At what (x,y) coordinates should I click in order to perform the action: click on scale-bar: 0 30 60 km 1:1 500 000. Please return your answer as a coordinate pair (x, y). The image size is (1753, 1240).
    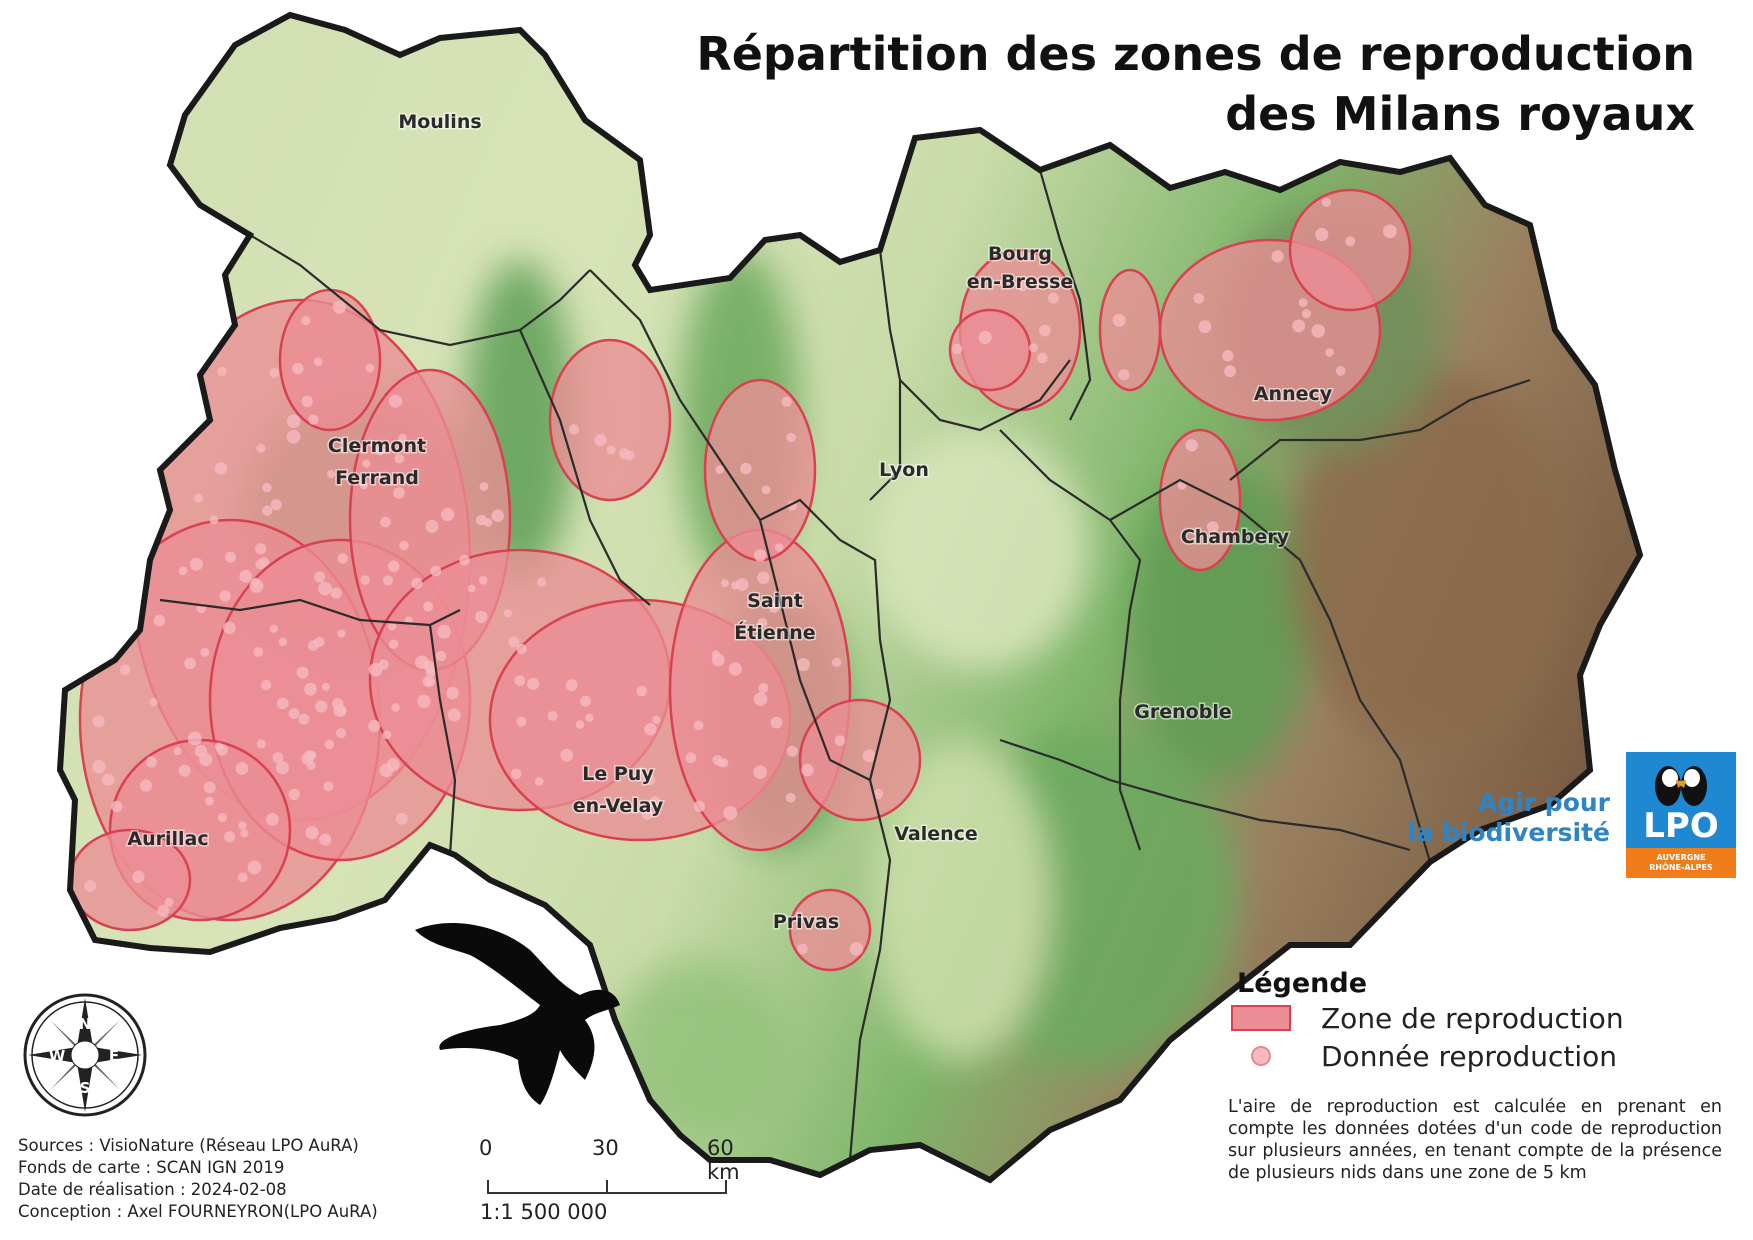
    Looking at the image, I should click on (620, 1177).